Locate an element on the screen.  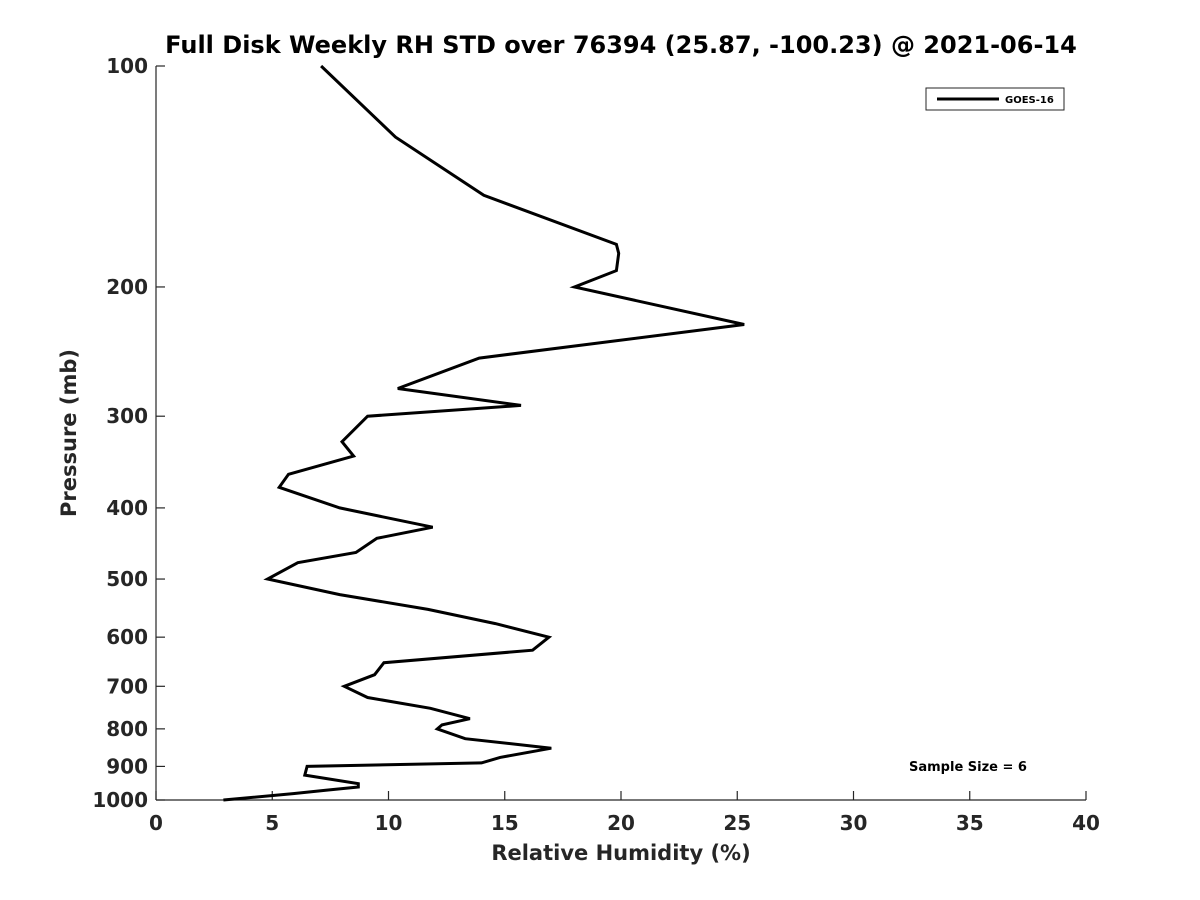
x-tick-label: 30 is located at coordinates (854, 823).